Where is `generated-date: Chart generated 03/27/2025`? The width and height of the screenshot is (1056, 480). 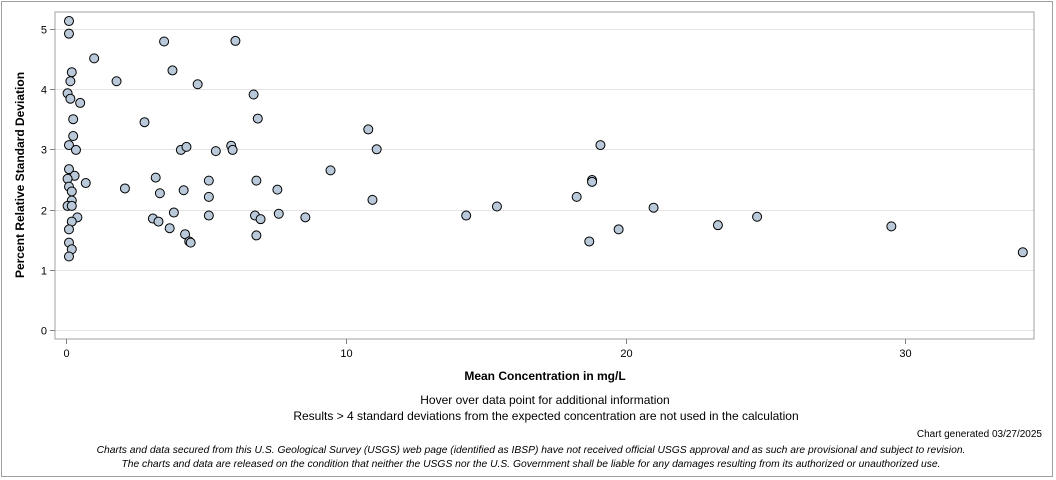
generated-date: Chart generated 03/27/2025 is located at coordinates (979, 434).